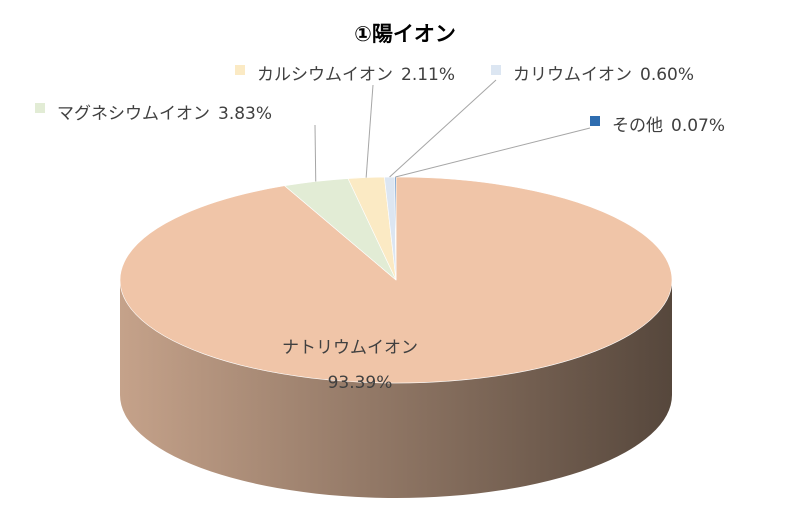  Describe the element at coordinates (667, 75) in the screenshot. I see `data-label-value: 0.60%` at that location.